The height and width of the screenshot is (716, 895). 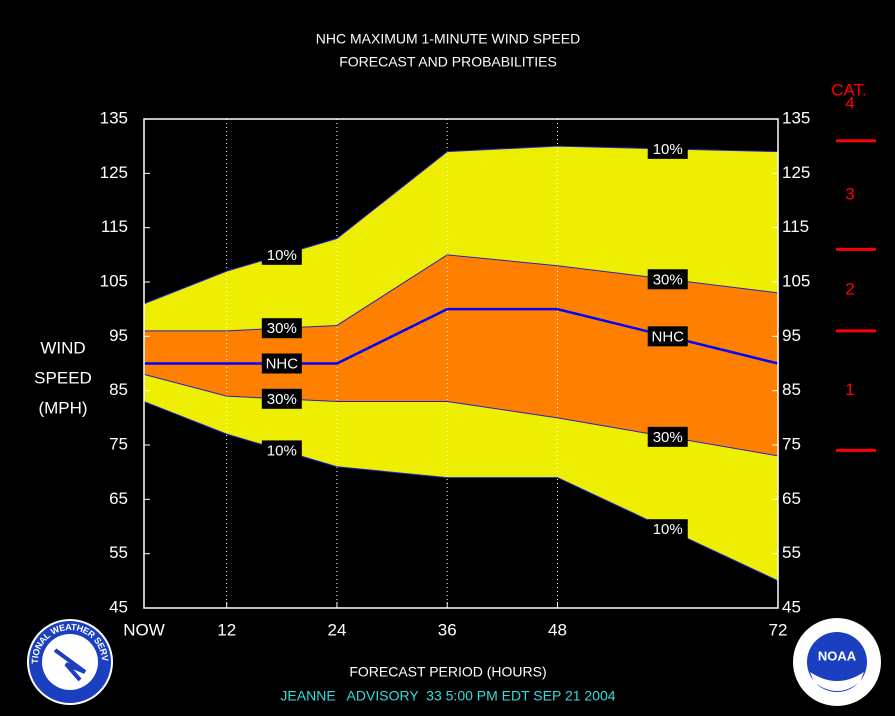 What do you see at coordinates (796, 172) in the screenshot?
I see `y2-tick-label: 125` at bounding box center [796, 172].